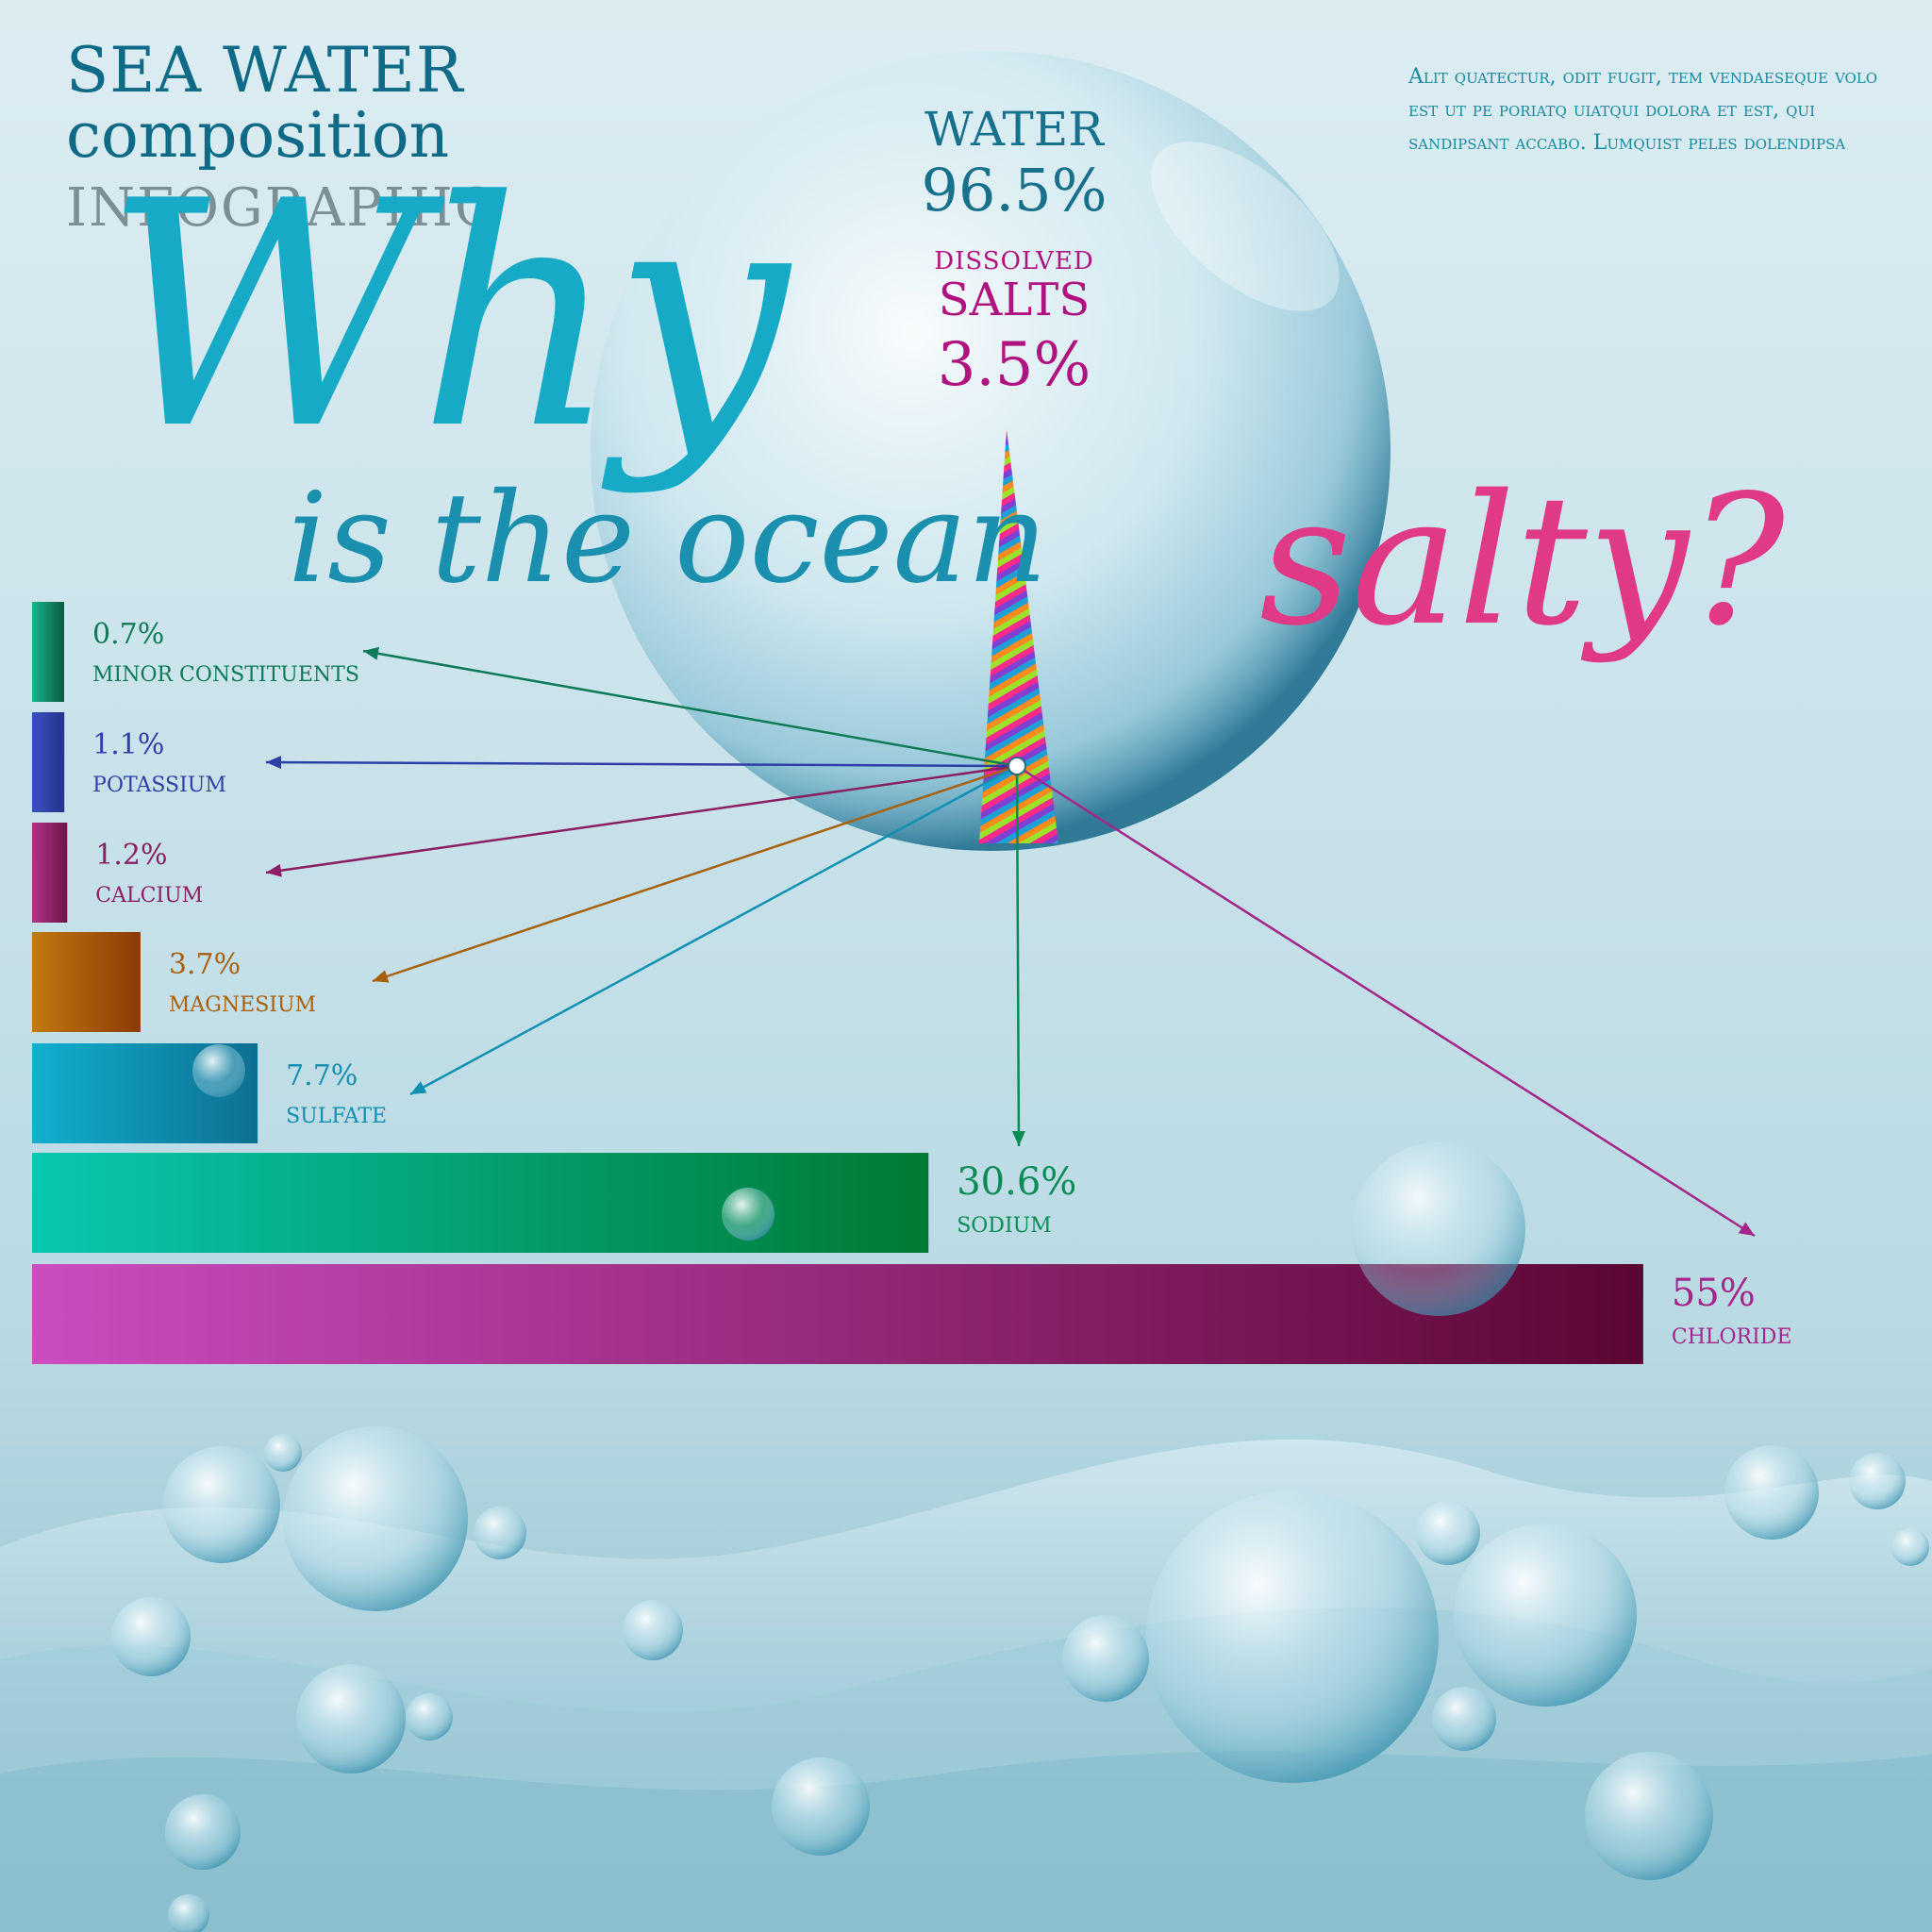  Describe the element at coordinates (49, 762) in the screenshot. I see `bar-potassium` at that location.